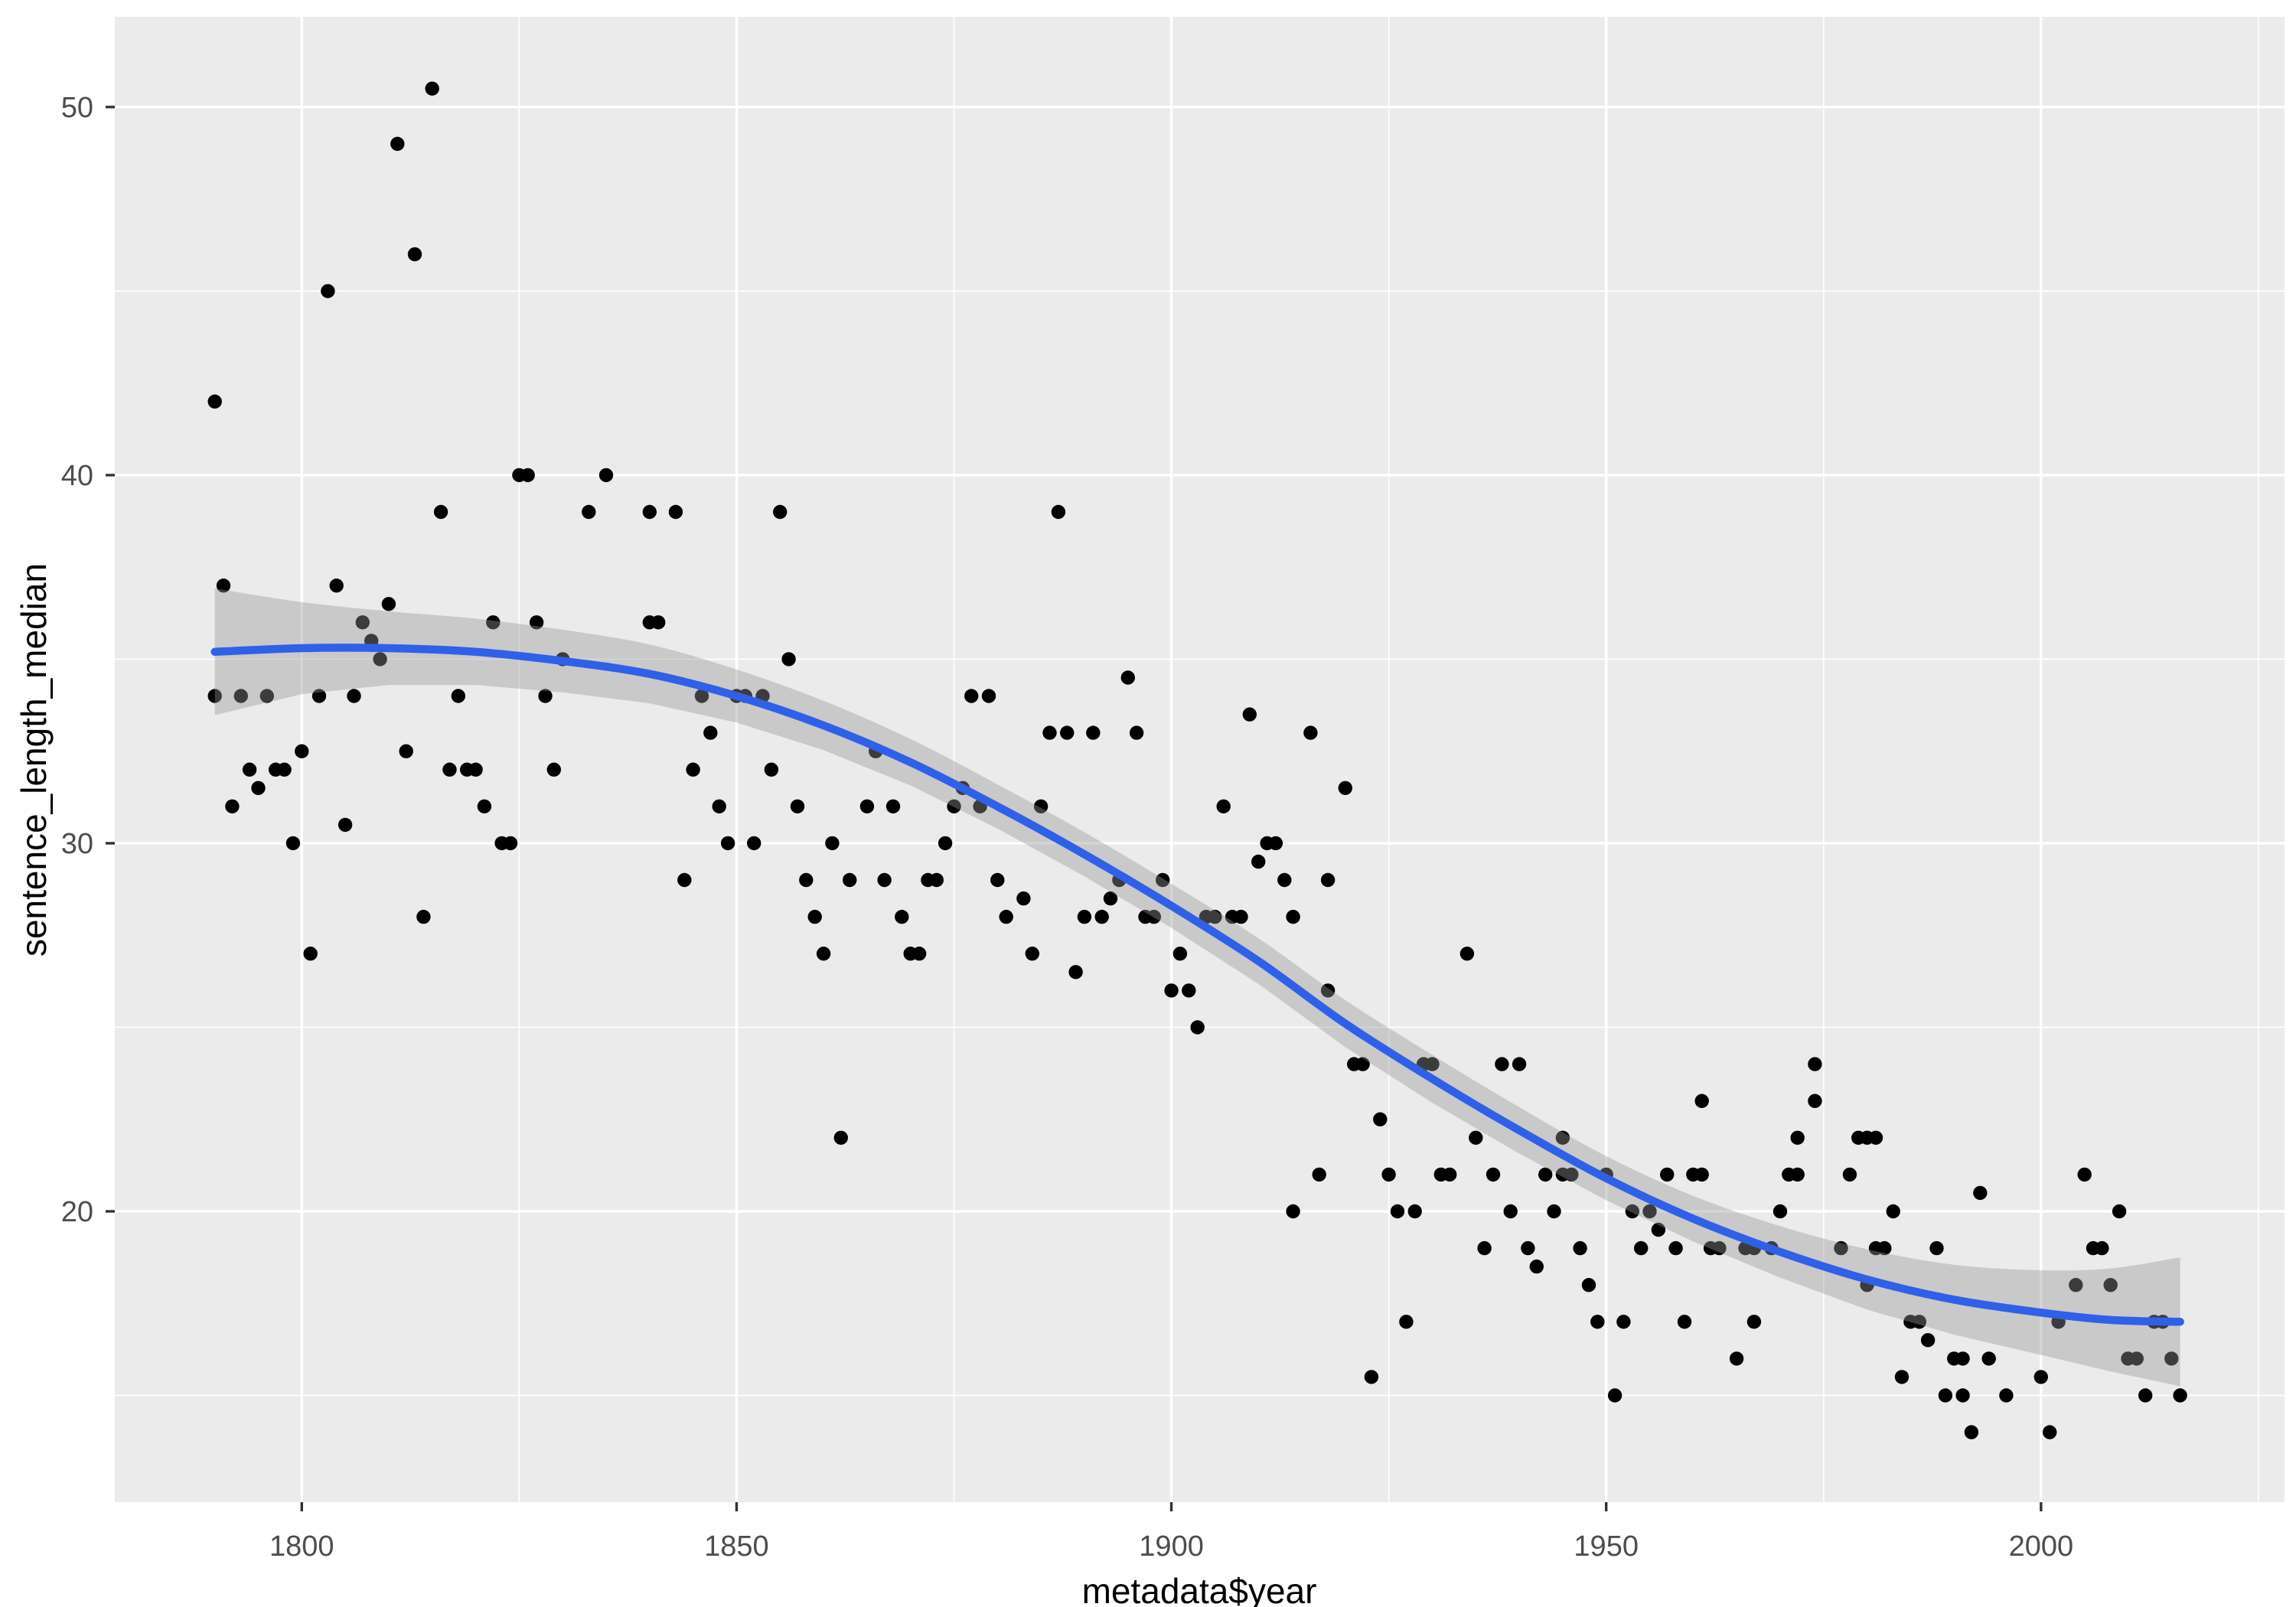 The image size is (2296, 1607). I want to click on x-axis-title: metadata$year, so click(1199, 1589).